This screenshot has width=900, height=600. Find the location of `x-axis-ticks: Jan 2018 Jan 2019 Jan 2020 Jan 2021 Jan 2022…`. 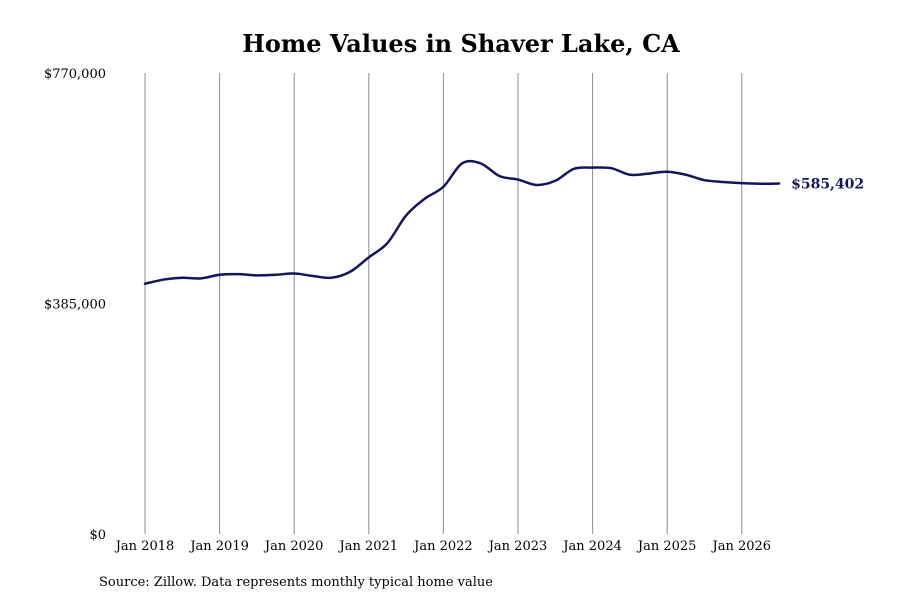

x-axis-ticks: Jan 2018 Jan 2019 Jan 2020 Jan 2021 Jan 2022… is located at coordinates (442, 546).